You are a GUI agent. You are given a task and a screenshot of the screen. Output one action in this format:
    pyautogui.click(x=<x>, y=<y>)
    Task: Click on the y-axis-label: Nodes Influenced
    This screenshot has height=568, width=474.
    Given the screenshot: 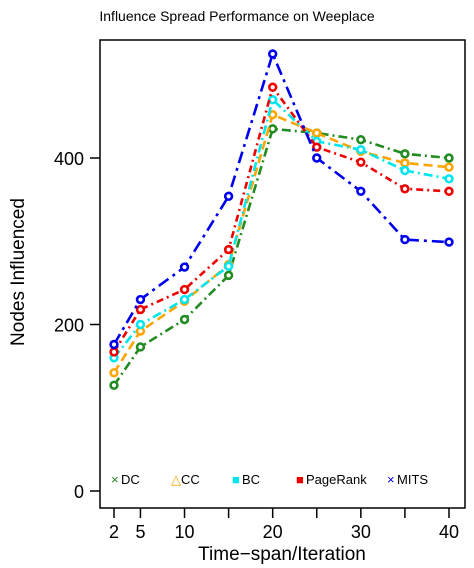 What is the action you would take?
    pyautogui.click(x=18, y=272)
    